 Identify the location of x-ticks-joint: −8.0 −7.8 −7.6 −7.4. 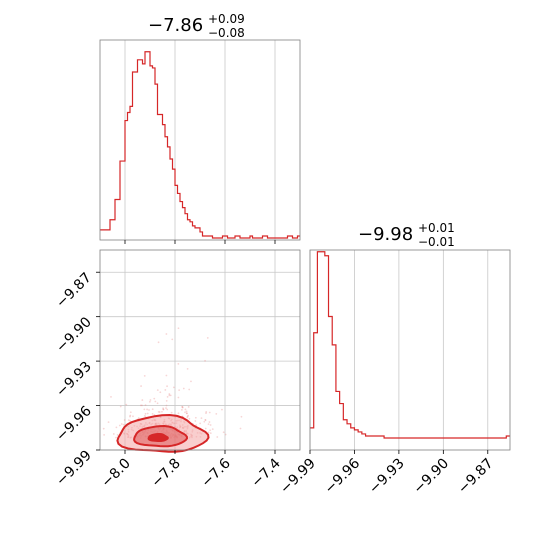
(191, 470).